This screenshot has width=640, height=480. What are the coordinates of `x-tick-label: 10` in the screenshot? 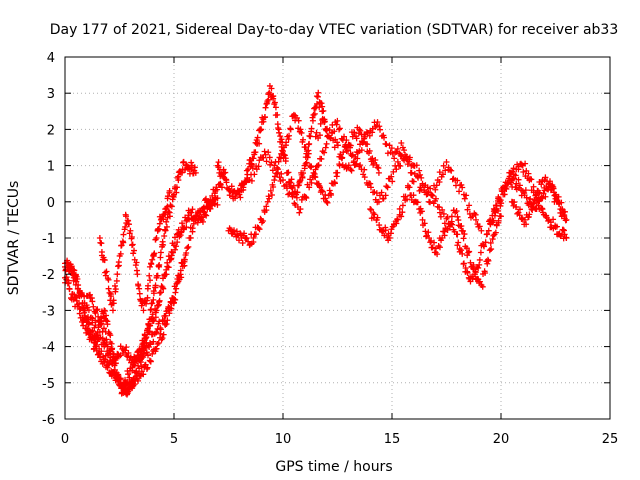 It's located at (283, 439).